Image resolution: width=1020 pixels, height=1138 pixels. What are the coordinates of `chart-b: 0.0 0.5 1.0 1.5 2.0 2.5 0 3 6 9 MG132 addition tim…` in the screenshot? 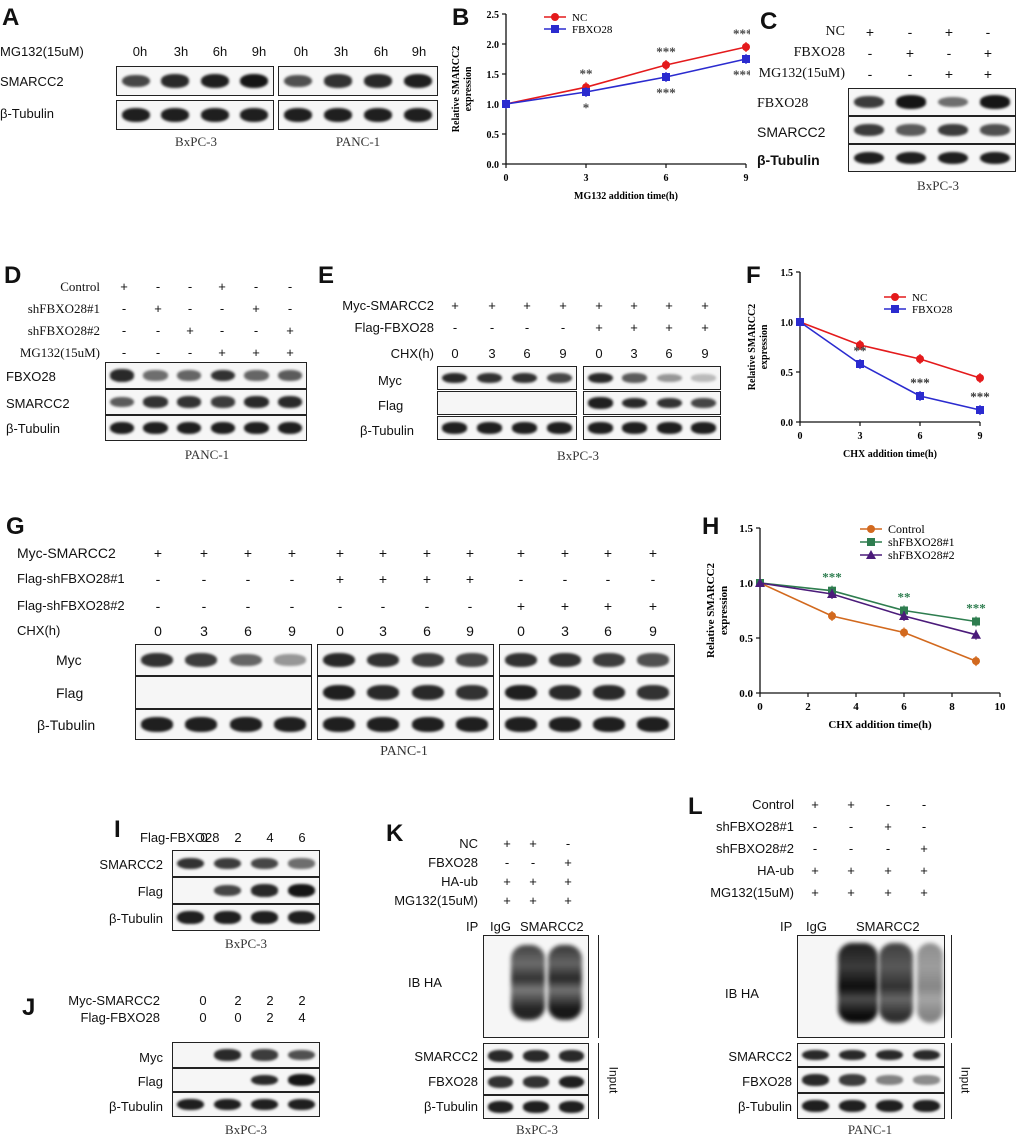 It's located at (600, 106).